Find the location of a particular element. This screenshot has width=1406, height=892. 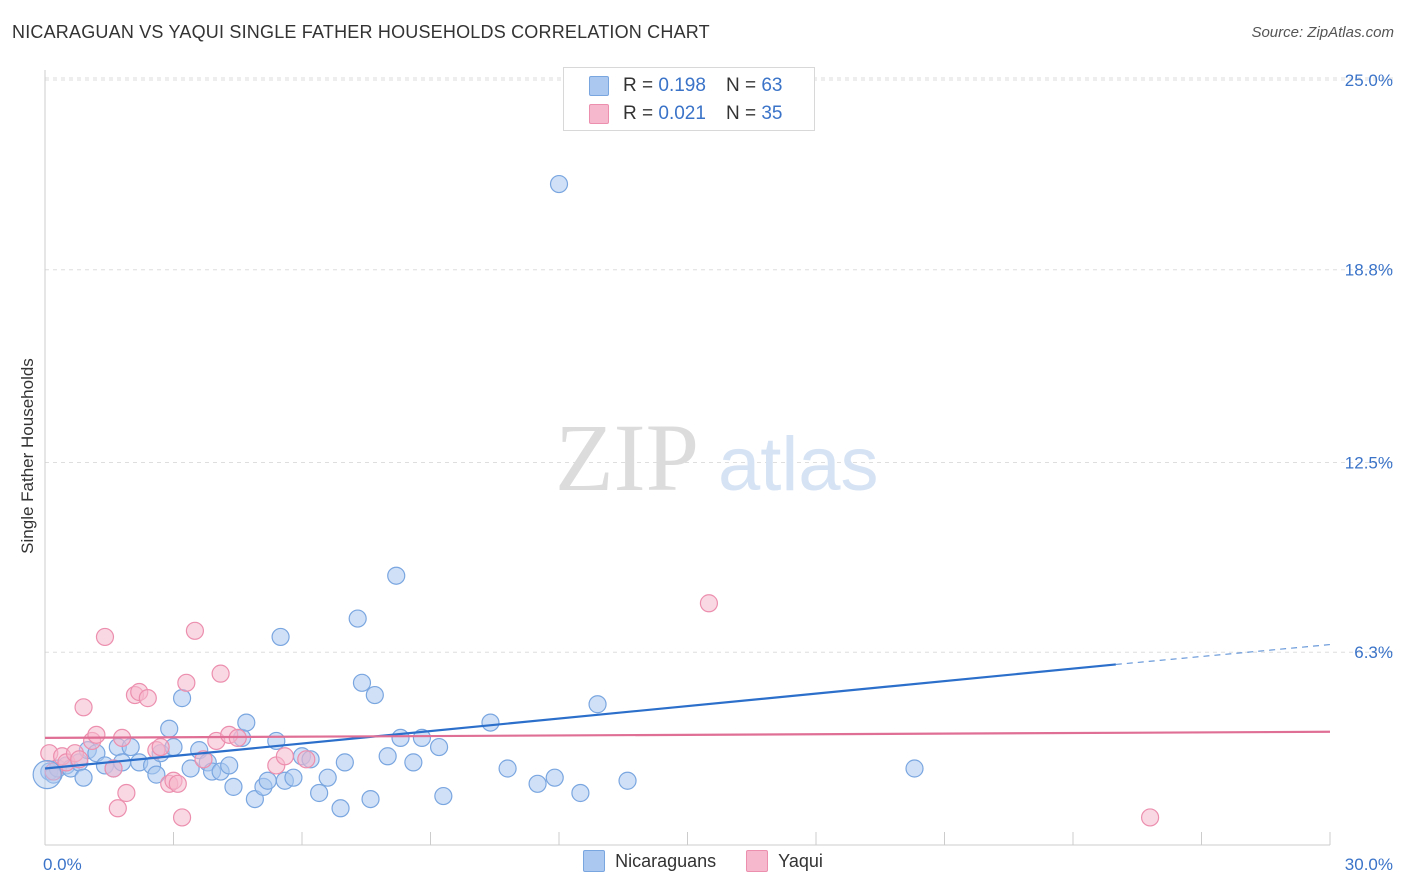

nicaraguan-trend-line is located at coordinates (580, 716).